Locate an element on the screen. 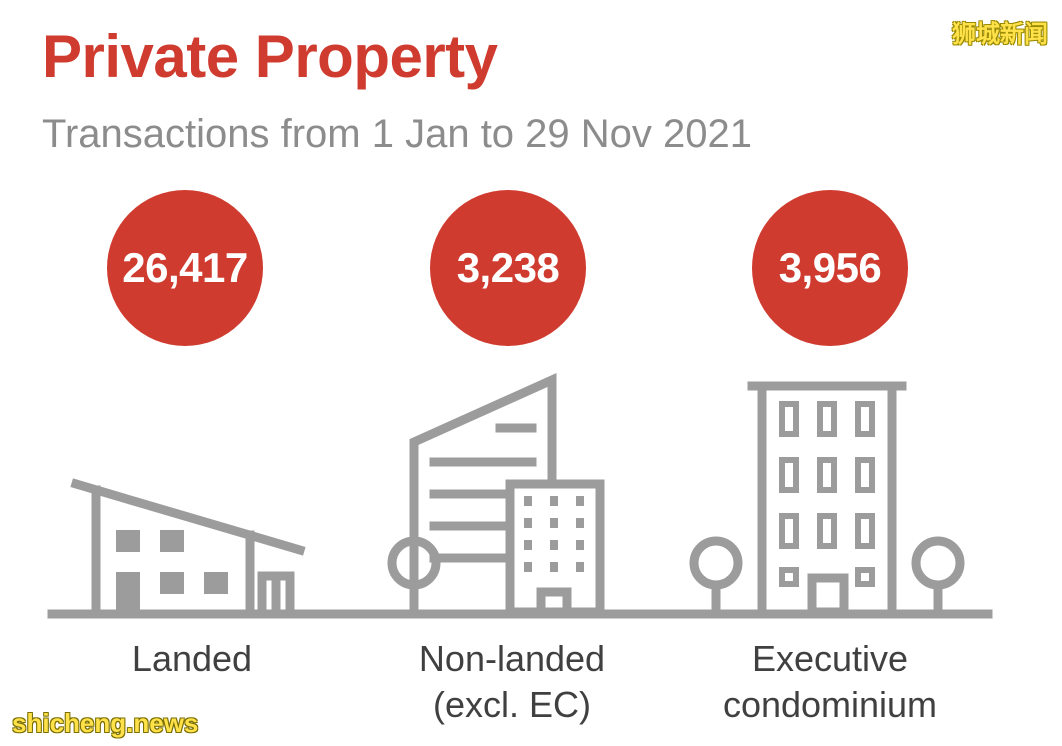  non-landed-label: Non-landed (excl. EC) is located at coordinates (512, 682).